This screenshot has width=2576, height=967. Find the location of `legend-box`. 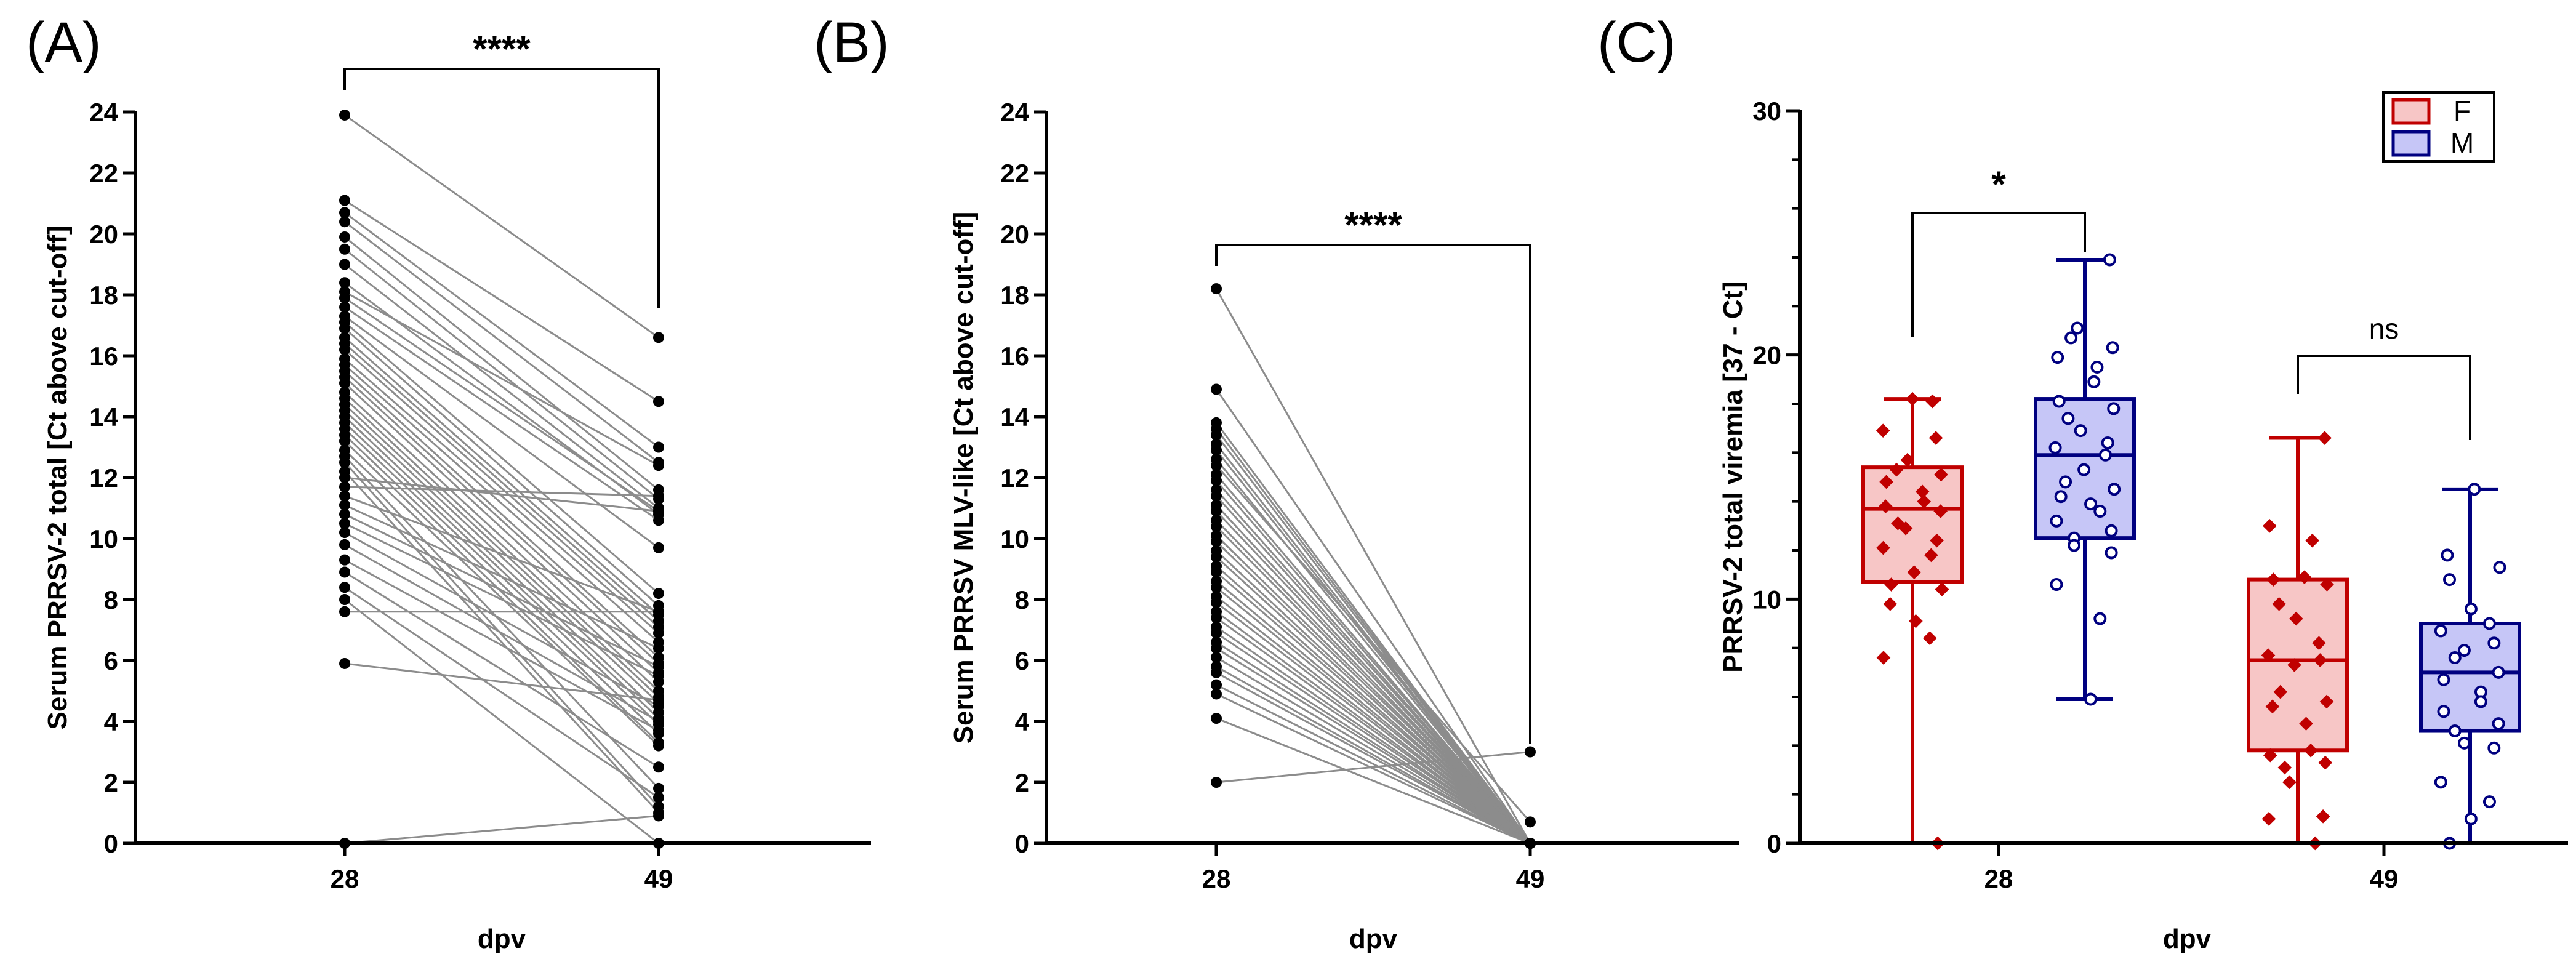

legend-box is located at coordinates (2438, 127).